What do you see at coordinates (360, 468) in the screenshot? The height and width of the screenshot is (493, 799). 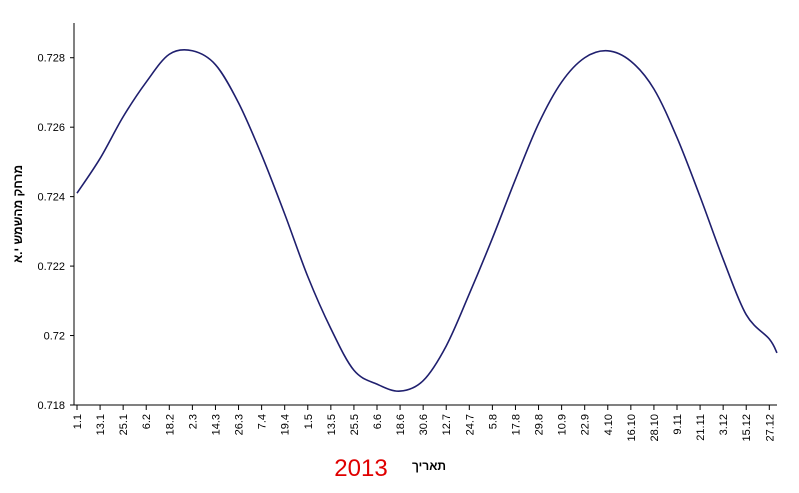 I see `year-label: 2013` at bounding box center [360, 468].